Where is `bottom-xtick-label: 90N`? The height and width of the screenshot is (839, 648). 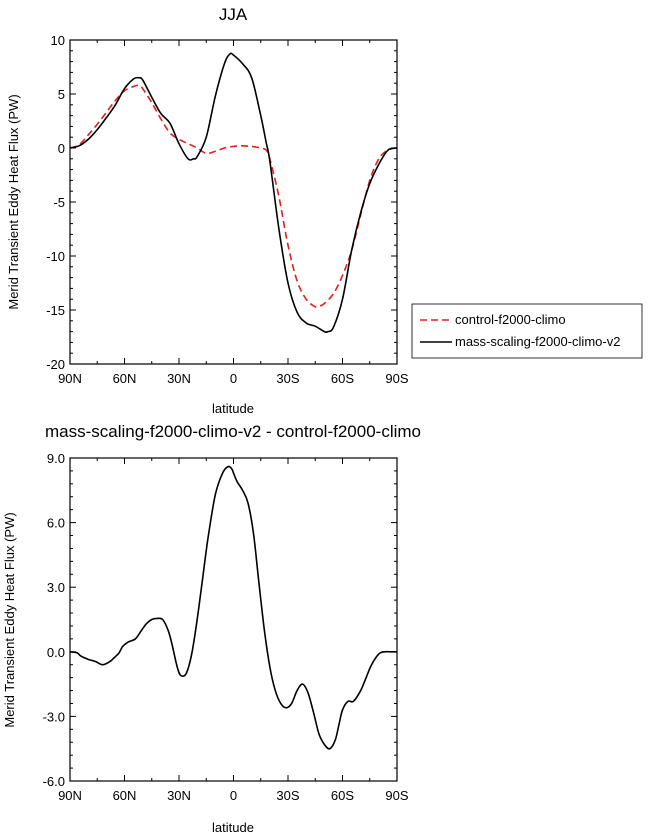
bottom-xtick-label: 90N is located at coordinates (70, 795).